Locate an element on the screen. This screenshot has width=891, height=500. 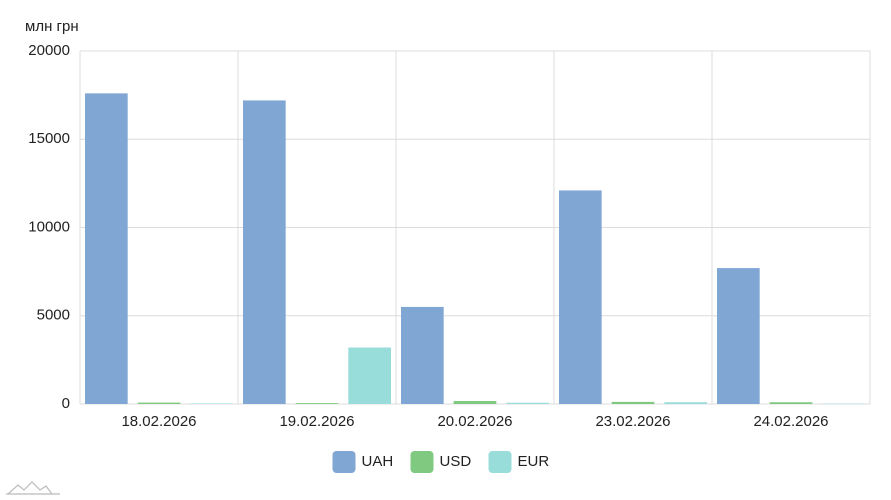
x-tick-label: 20.02.2026 is located at coordinates (474, 421).